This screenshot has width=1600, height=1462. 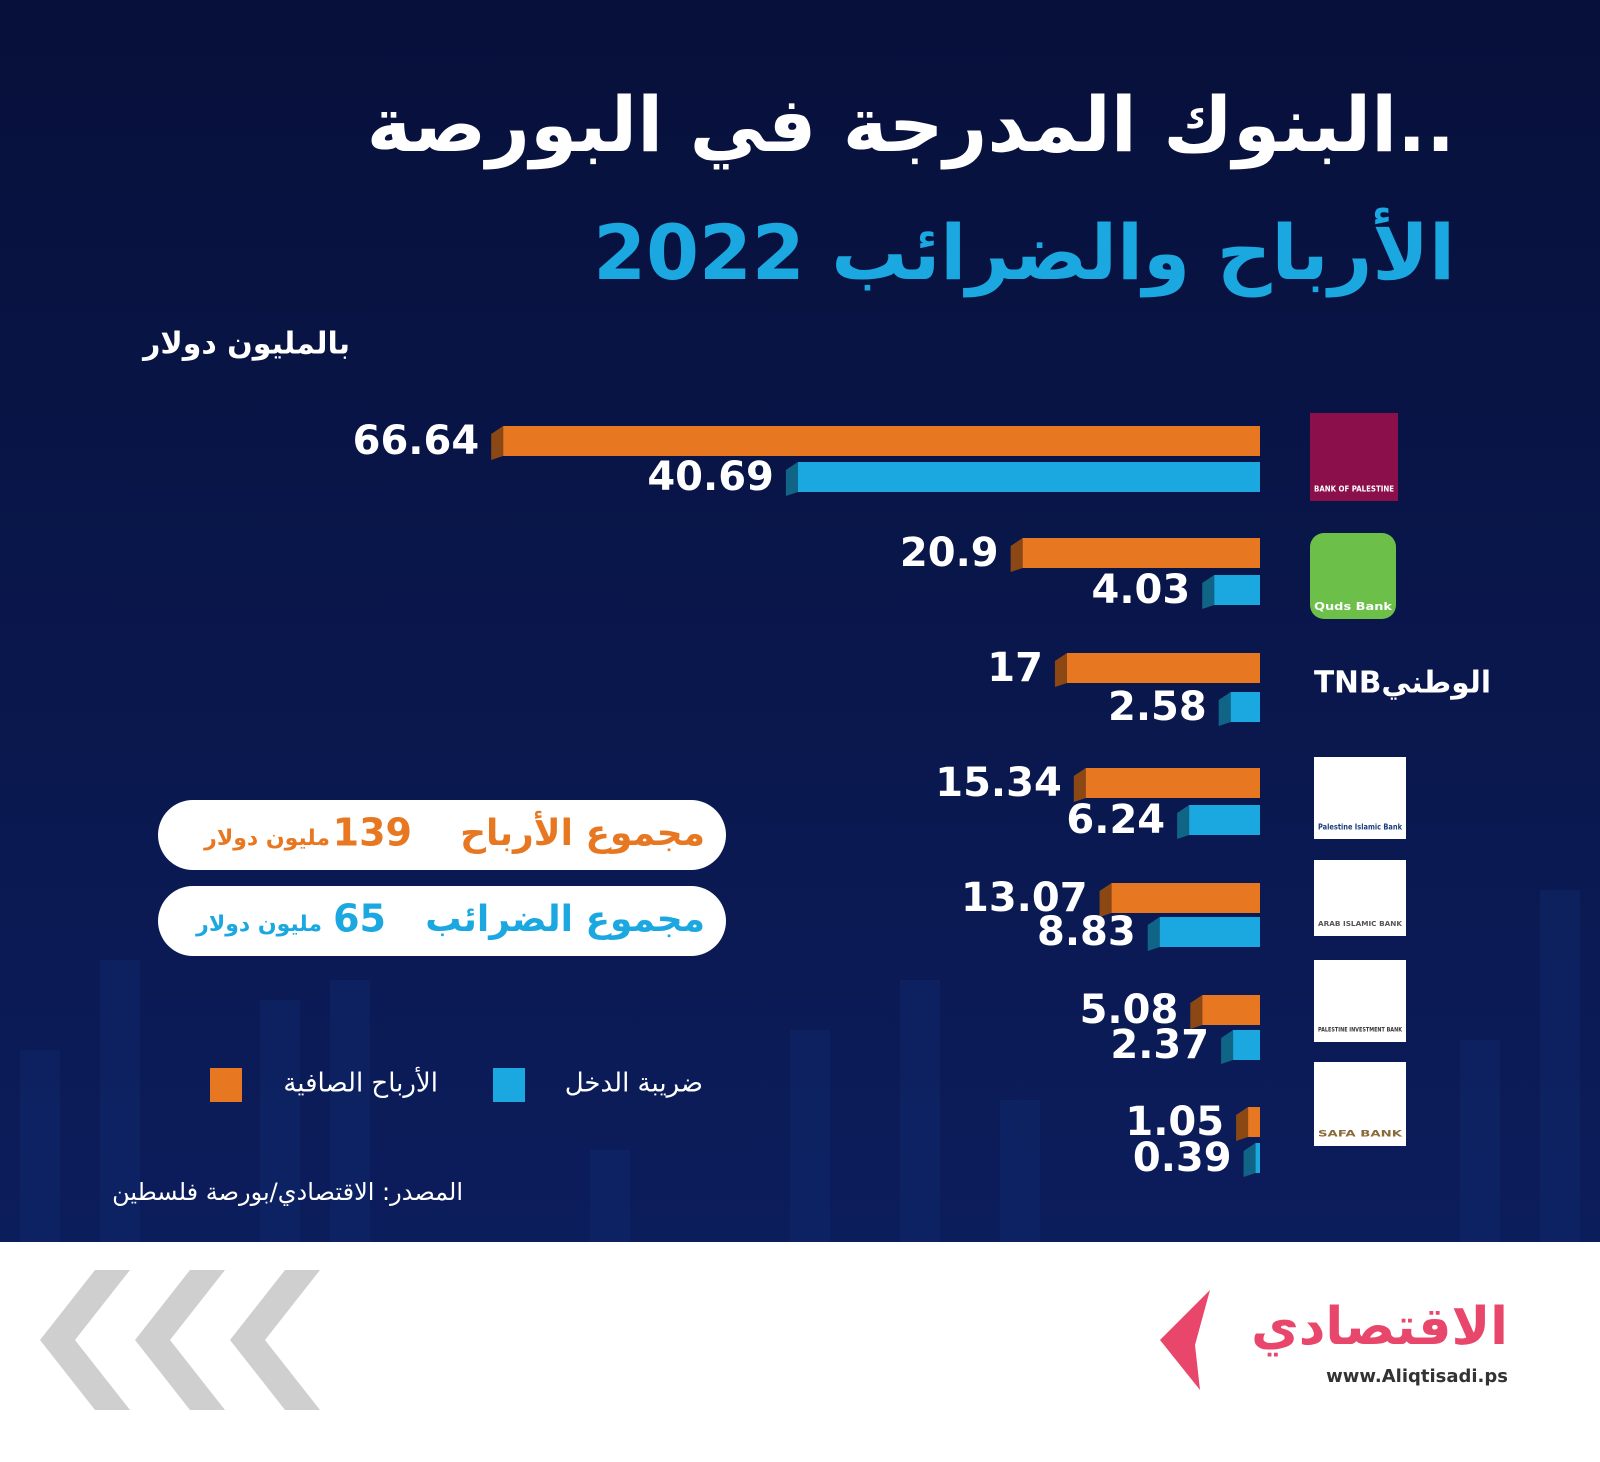 What do you see at coordinates (1417, 1376) in the screenshot?
I see `brand-url: www.Aliqtisadi.ps` at bounding box center [1417, 1376].